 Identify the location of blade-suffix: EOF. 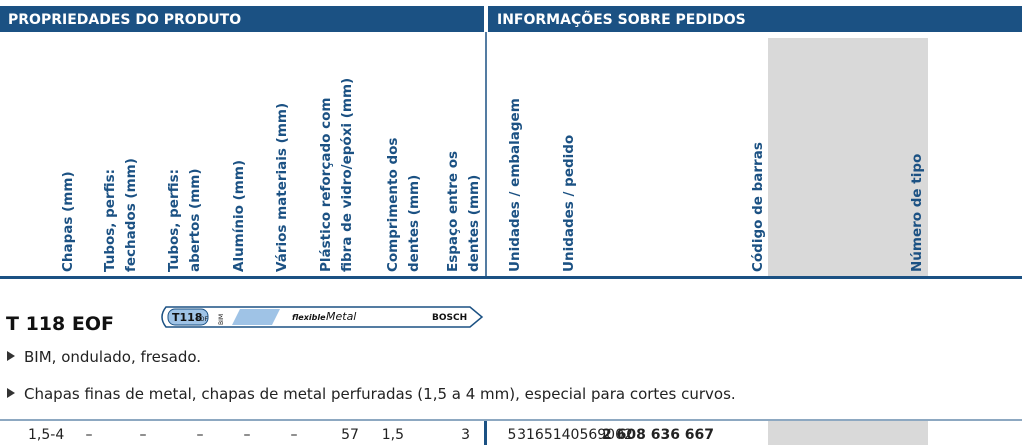
(202, 319).